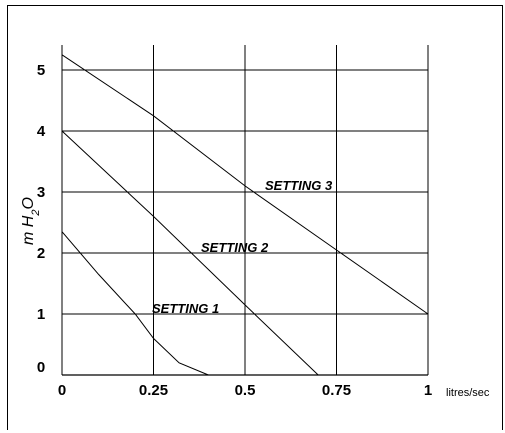  Describe the element at coordinates (31, 221) in the screenshot. I see `y-axis-label: m H2O` at that location.